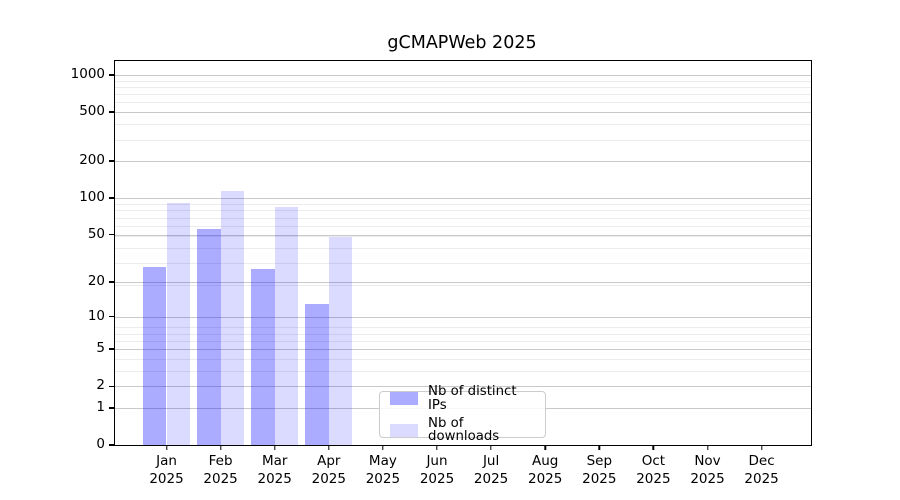 The height and width of the screenshot is (500, 900). I want to click on legend-label-distinct-ips: Nb of distinct IPs, so click(472, 398).